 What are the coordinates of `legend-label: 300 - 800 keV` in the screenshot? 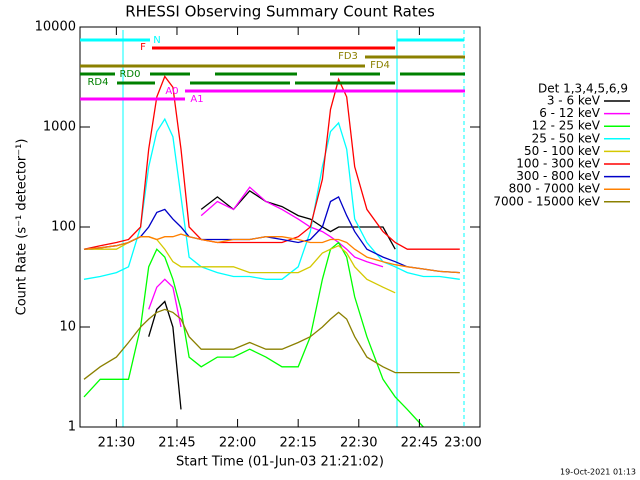 It's located at (558, 176).